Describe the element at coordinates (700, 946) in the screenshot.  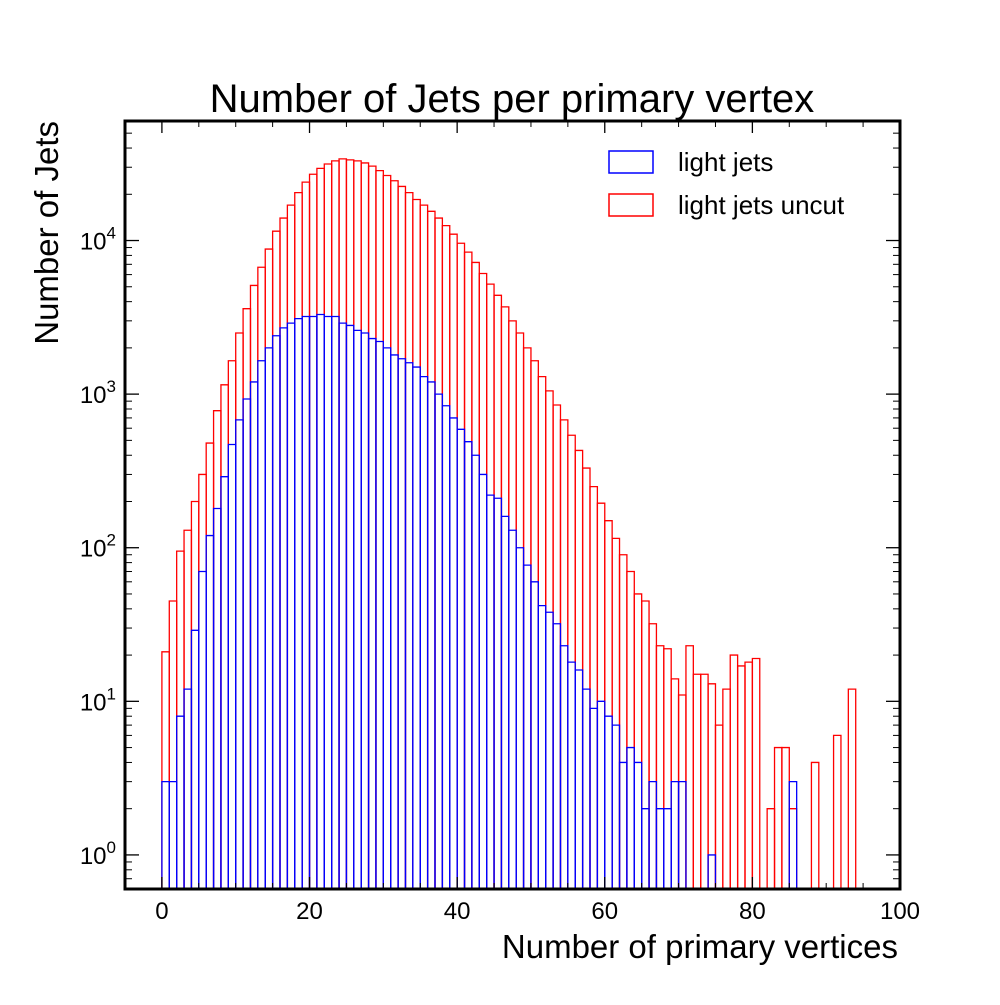
I see `x-axis-label: Number of primary vertices` at that location.